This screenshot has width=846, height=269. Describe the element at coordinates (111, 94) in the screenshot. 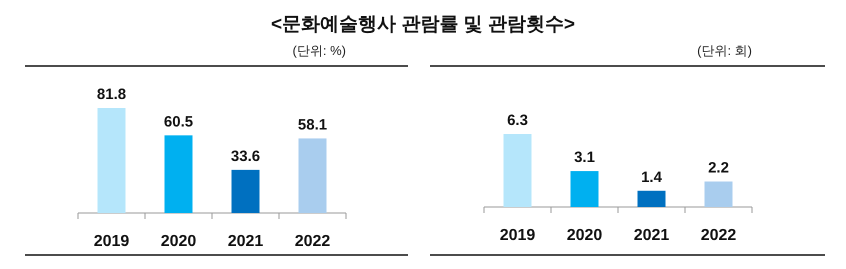

I see `data-label: 81.8` at that location.